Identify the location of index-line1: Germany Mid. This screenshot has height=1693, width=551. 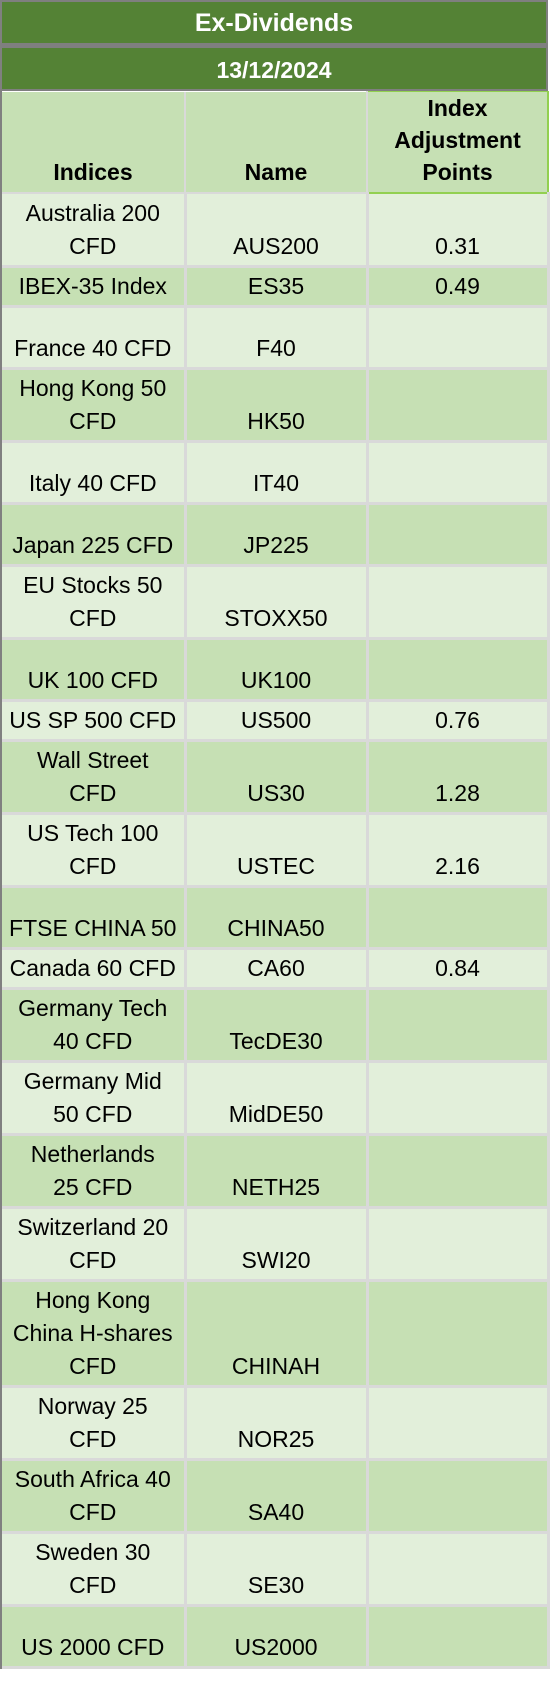
(92, 1080).